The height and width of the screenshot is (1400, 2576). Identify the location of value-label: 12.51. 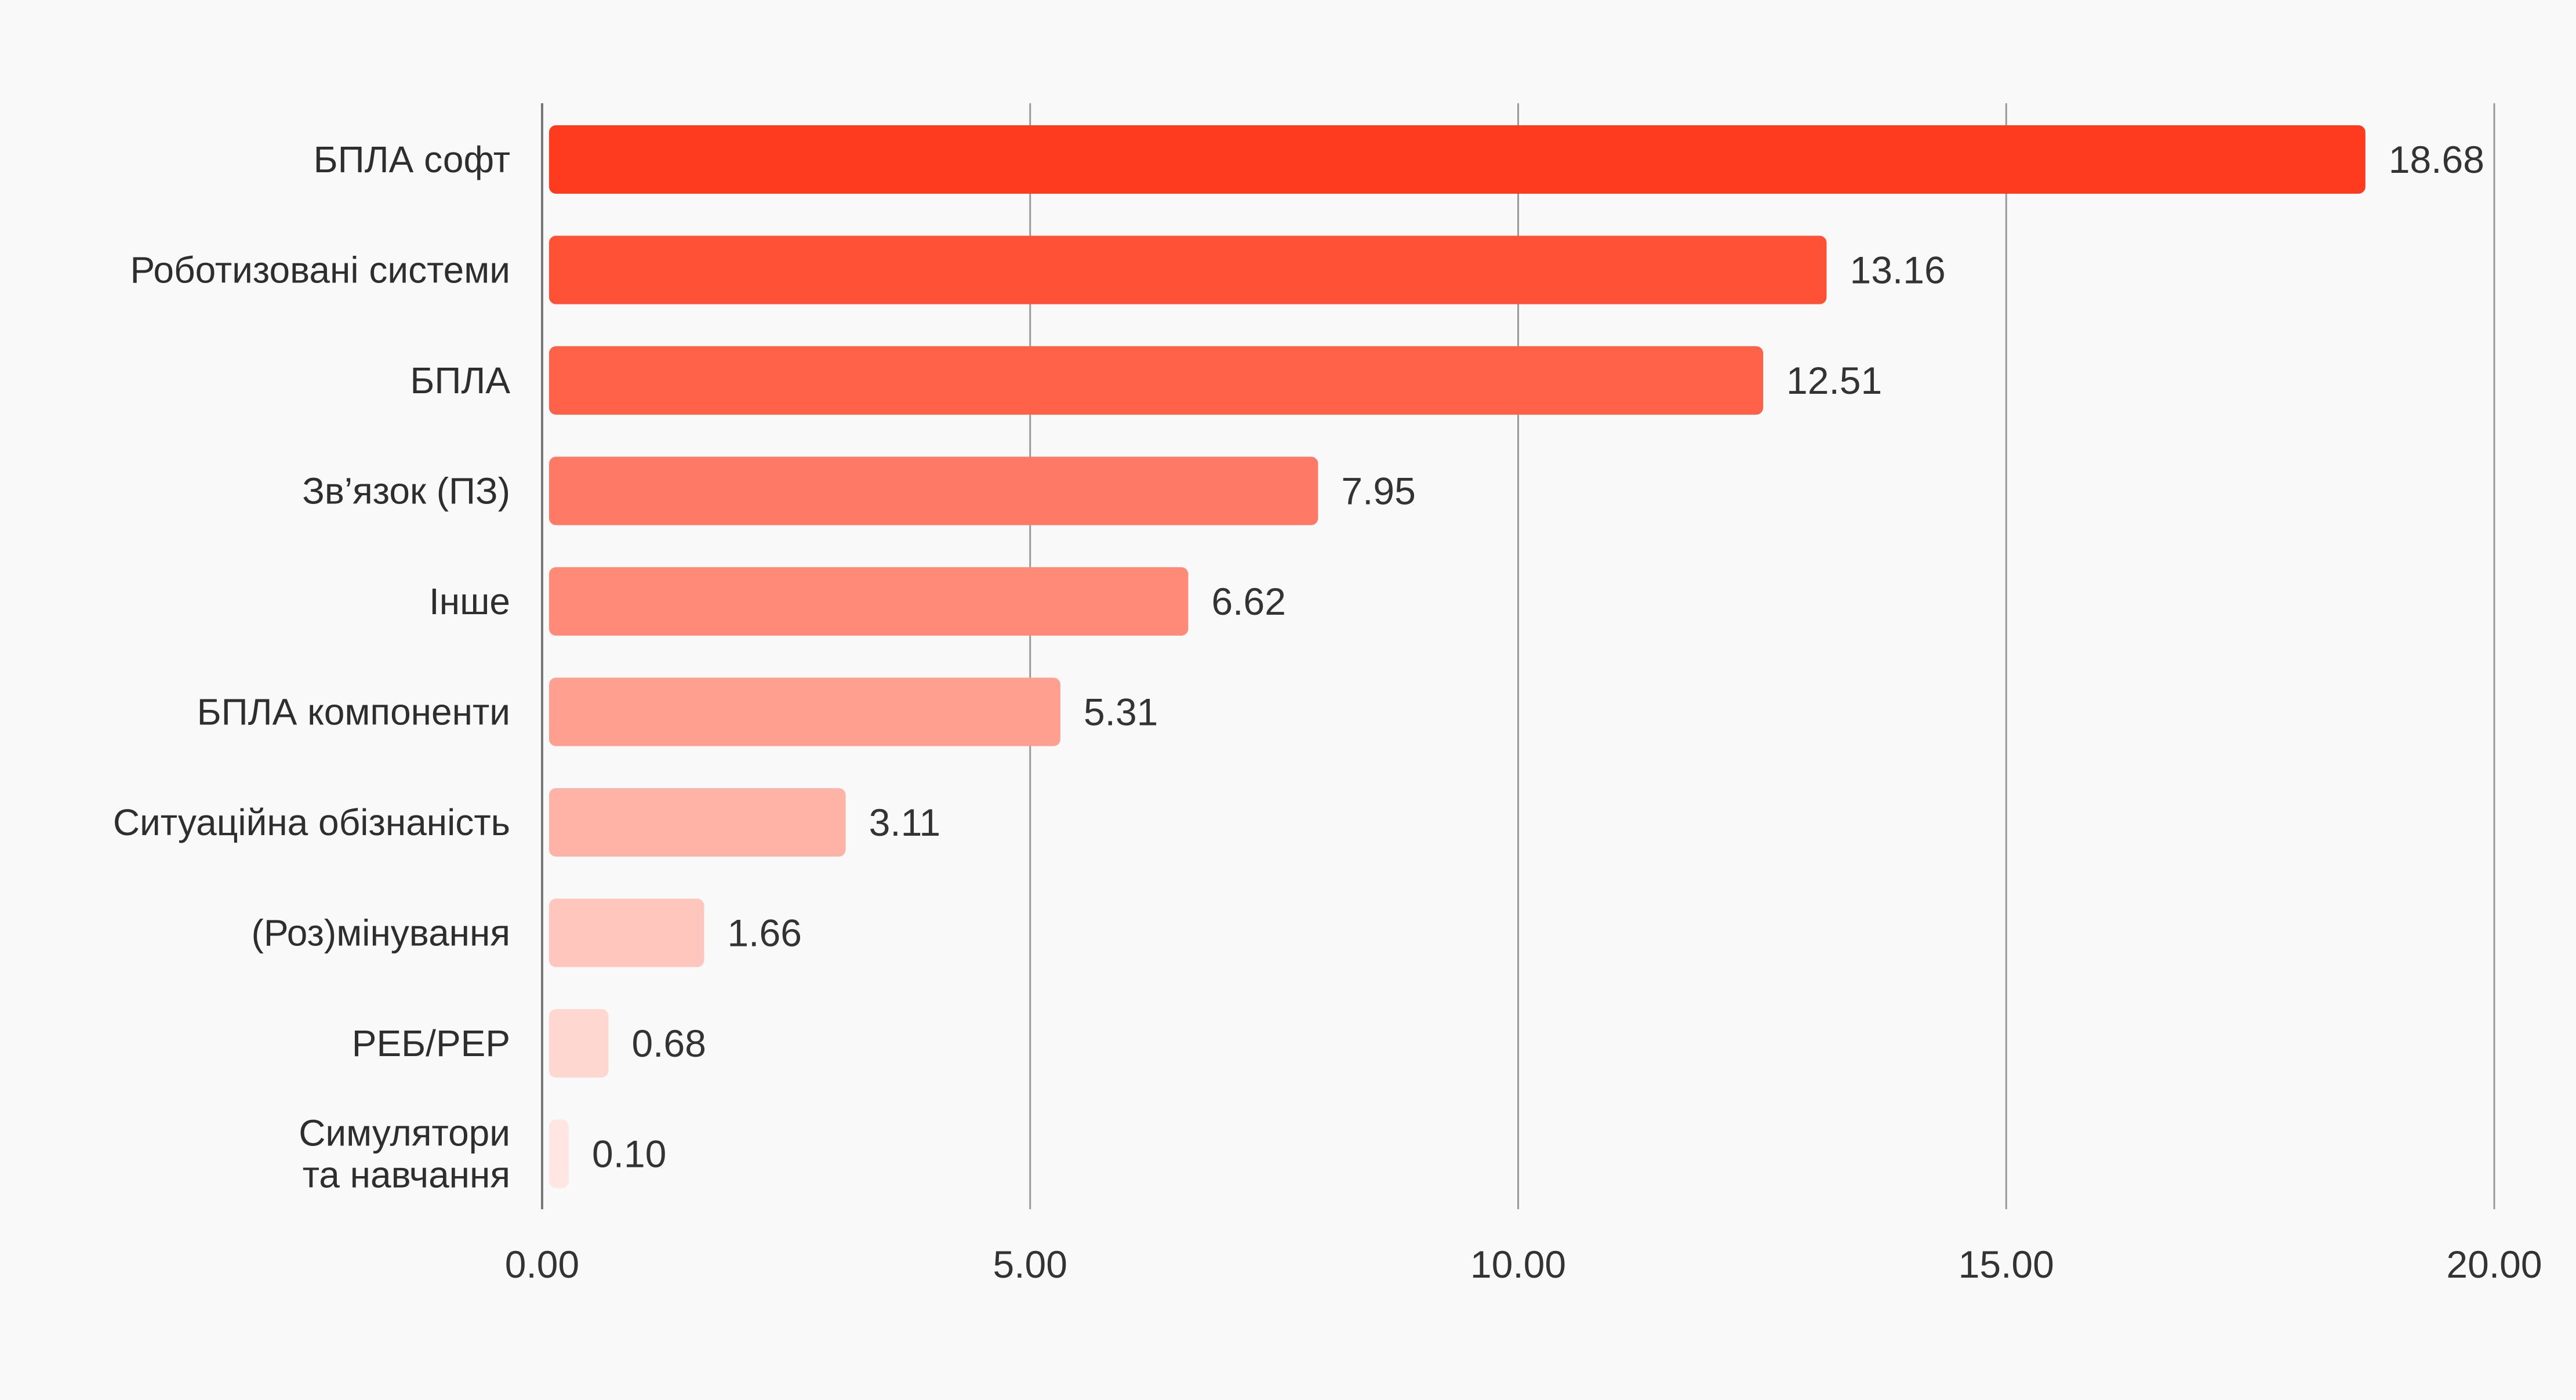
(1834, 380).